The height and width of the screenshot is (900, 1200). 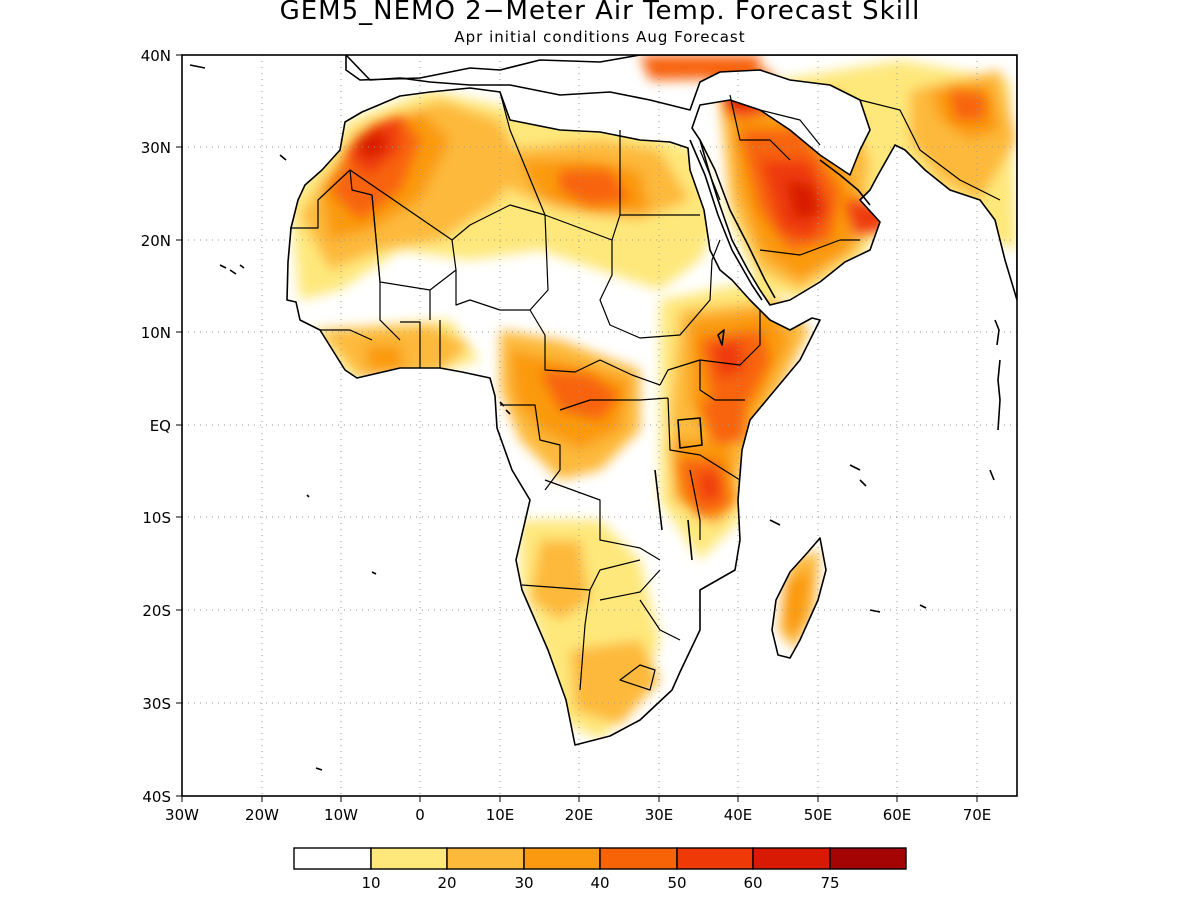 What do you see at coordinates (738, 815) in the screenshot?
I see `x-tick-label: 40E` at bounding box center [738, 815].